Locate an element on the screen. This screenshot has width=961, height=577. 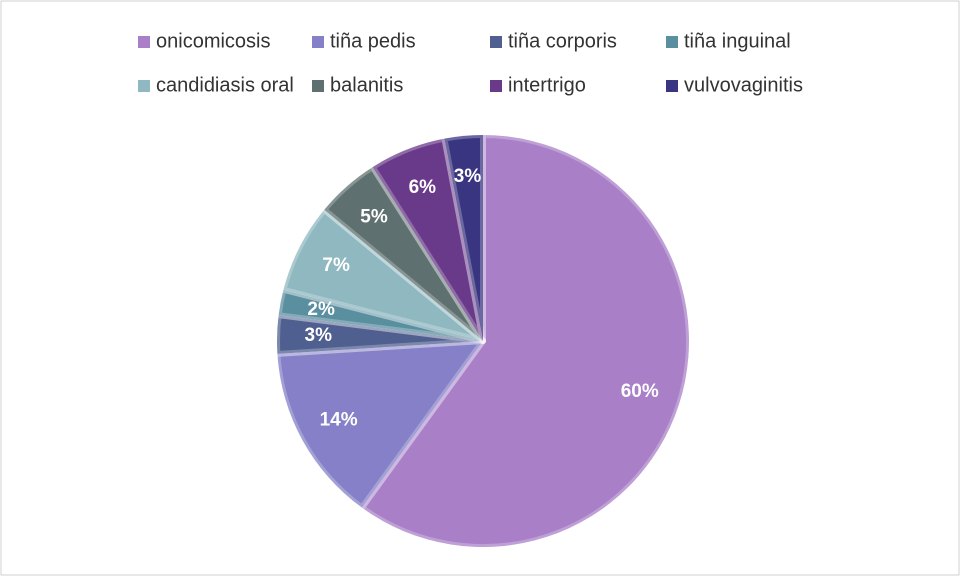
data-label: 6% is located at coordinates (423, 187).